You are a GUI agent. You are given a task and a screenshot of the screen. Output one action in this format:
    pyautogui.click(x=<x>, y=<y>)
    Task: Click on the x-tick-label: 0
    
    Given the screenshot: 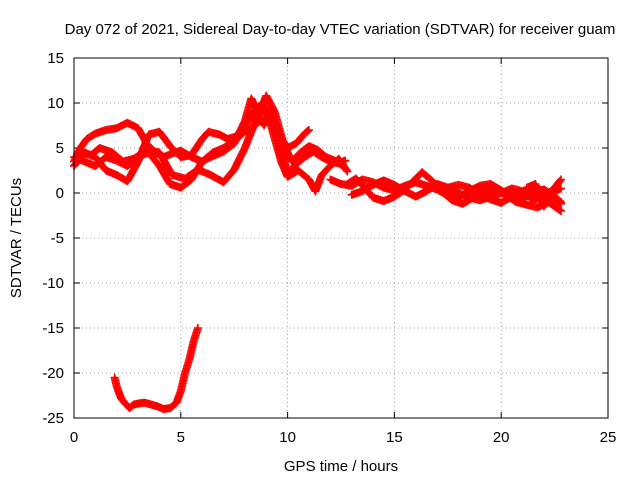 What is the action you would take?
    pyautogui.click(x=74, y=437)
    